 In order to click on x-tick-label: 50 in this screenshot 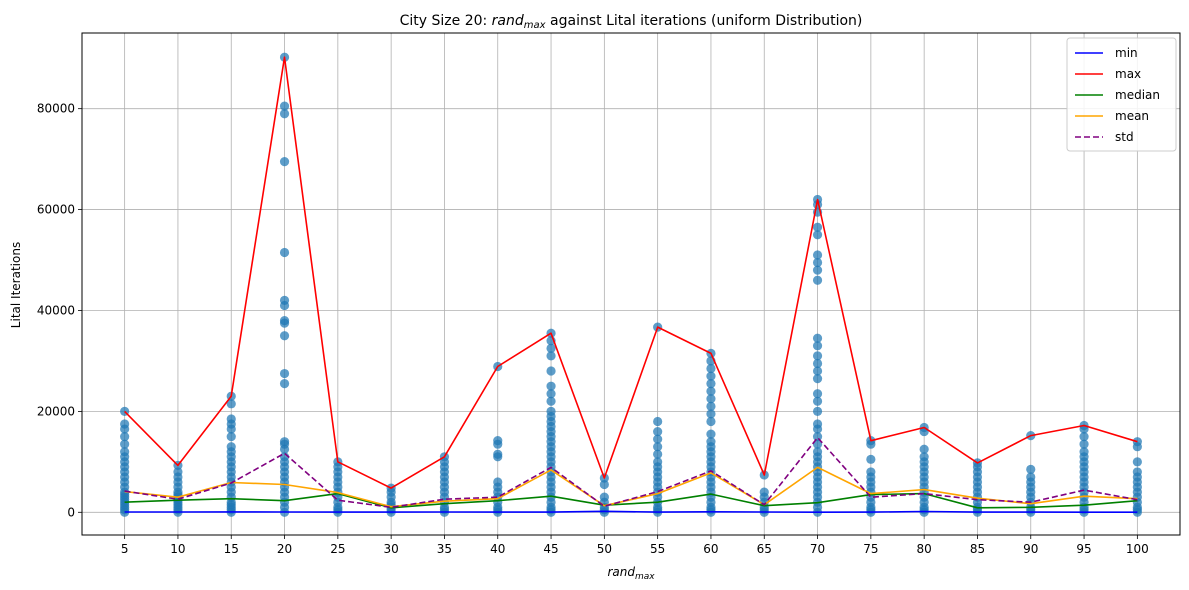, I will do `click(604, 549)`.